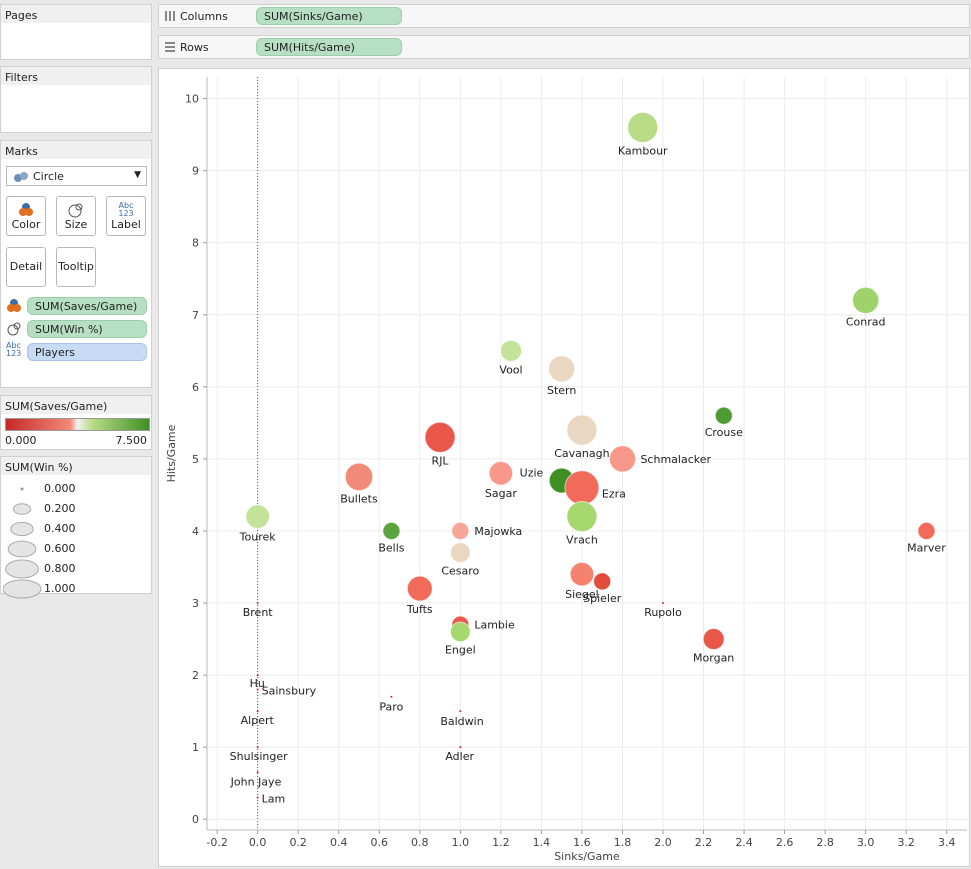  What do you see at coordinates (329, 16) in the screenshot?
I see `columns-pill: SUM(Sinks/Game)` at bounding box center [329, 16].